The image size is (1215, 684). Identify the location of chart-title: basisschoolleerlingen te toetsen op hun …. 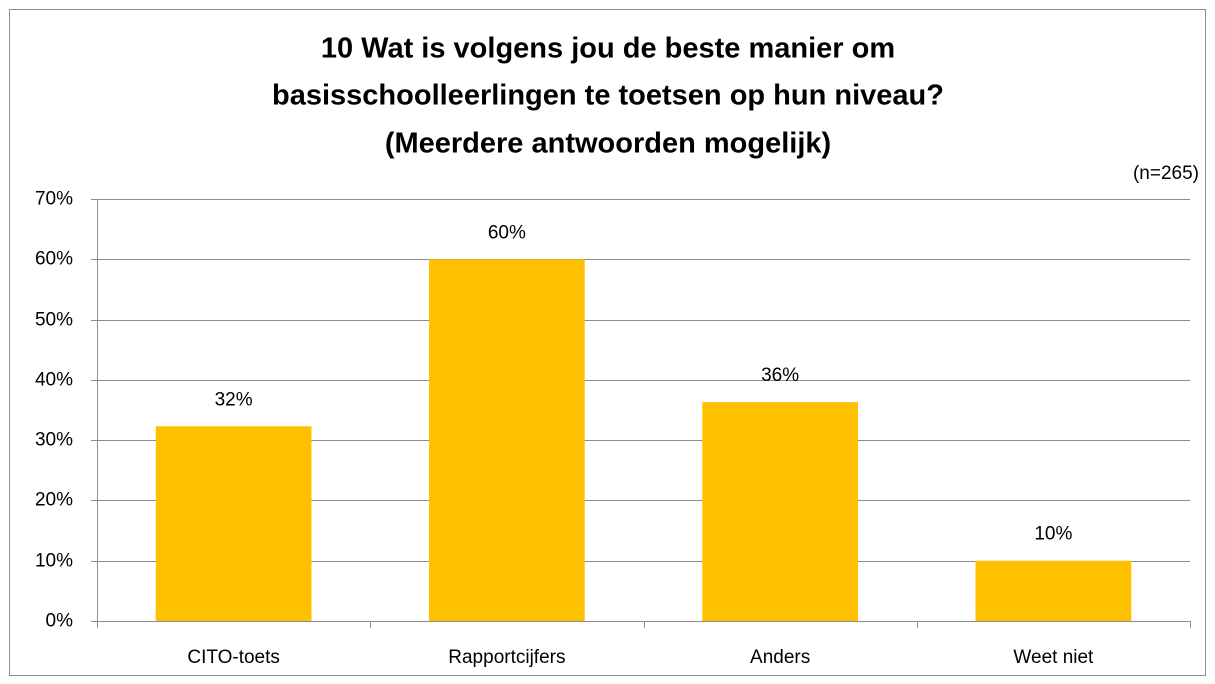
(608, 96).